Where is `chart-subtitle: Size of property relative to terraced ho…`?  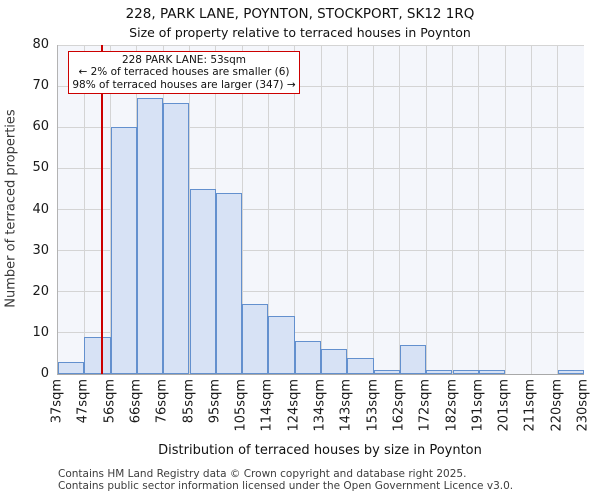 chart-subtitle: Size of property relative to terraced ho… is located at coordinates (300, 32).